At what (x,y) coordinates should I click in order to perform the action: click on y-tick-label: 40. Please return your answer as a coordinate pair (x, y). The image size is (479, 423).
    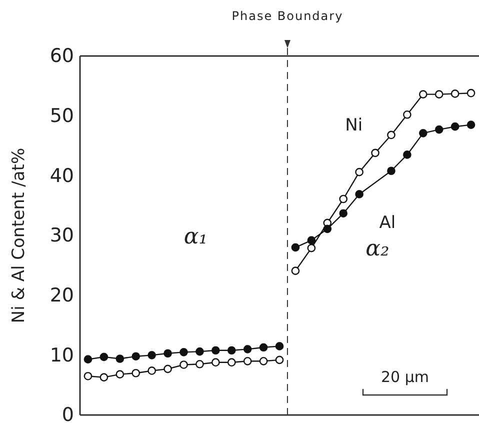
    Looking at the image, I should click on (62, 175).